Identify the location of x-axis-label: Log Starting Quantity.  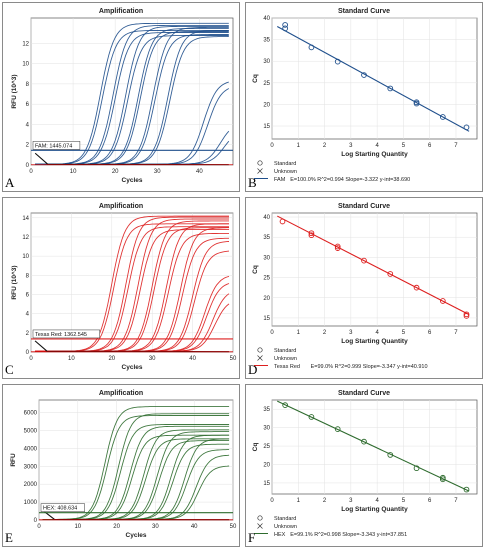
(374, 509).